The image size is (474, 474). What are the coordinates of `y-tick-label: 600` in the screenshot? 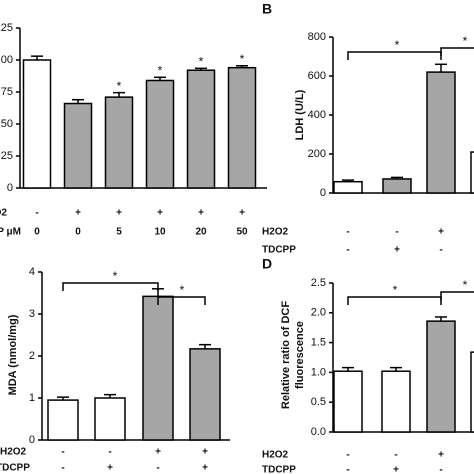 It's located at (317, 76).